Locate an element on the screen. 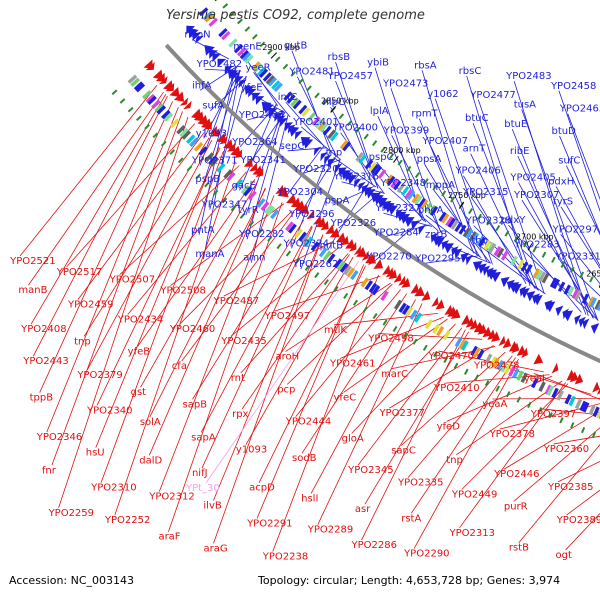 This screenshot has width=600, height=600. forward-gene-label: YPO2327 is located at coordinates (397, 208).